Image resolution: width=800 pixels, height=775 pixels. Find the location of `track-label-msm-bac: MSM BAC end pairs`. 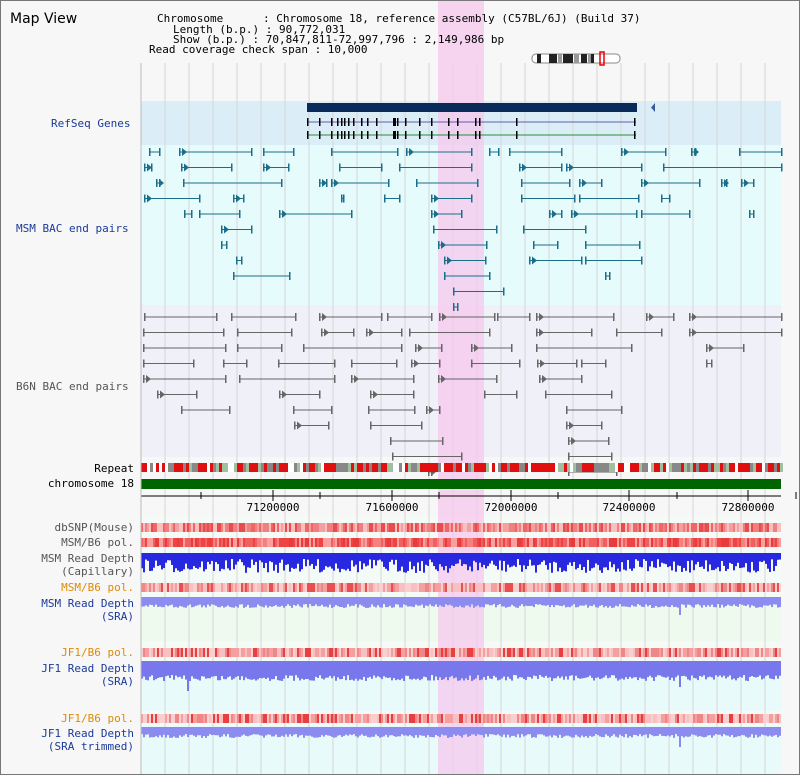

track-label-msm-bac: MSM BAC end pairs is located at coordinates (72, 228).